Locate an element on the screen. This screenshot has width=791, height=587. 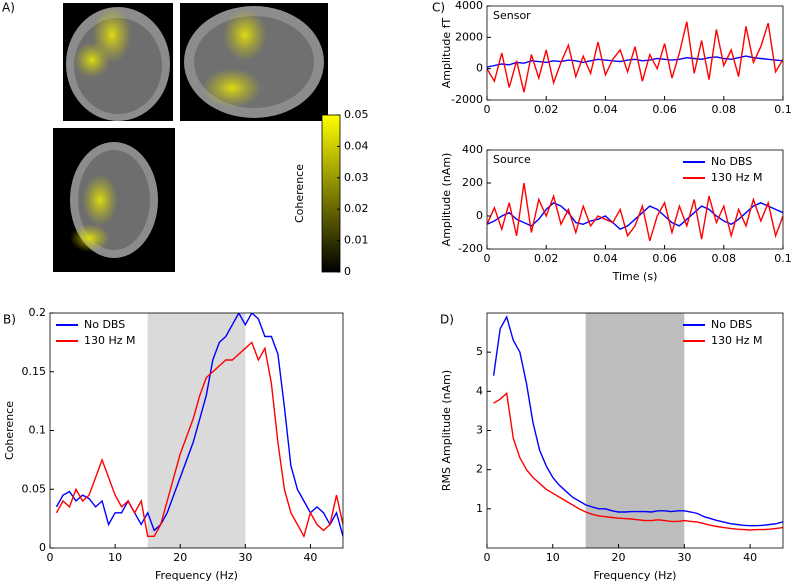
y-tick-label: 400 is located at coordinates (472, 149).